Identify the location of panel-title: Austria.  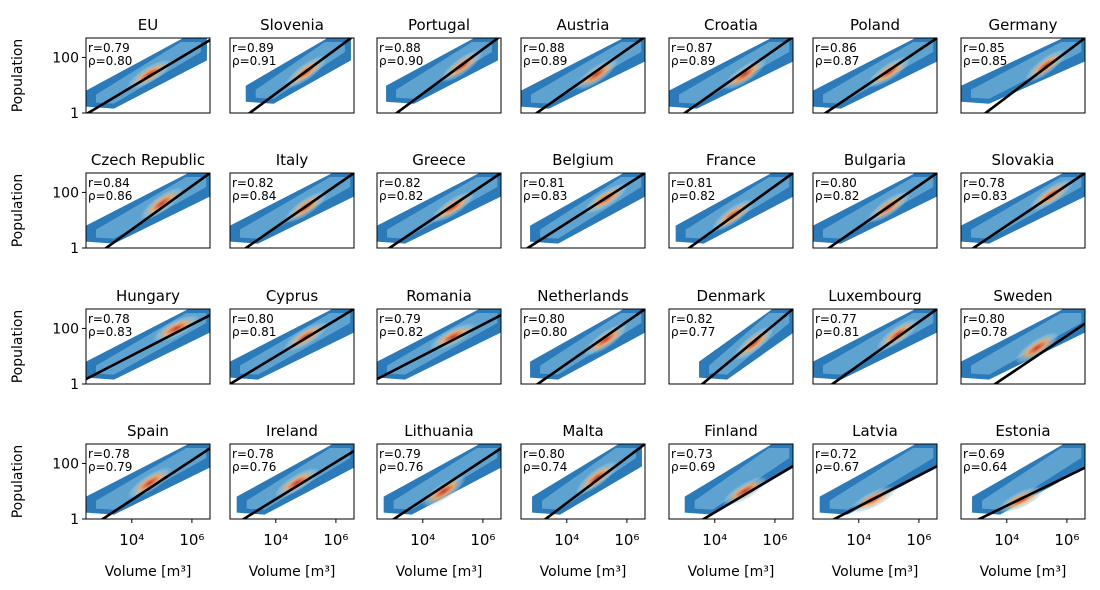
(583, 25).